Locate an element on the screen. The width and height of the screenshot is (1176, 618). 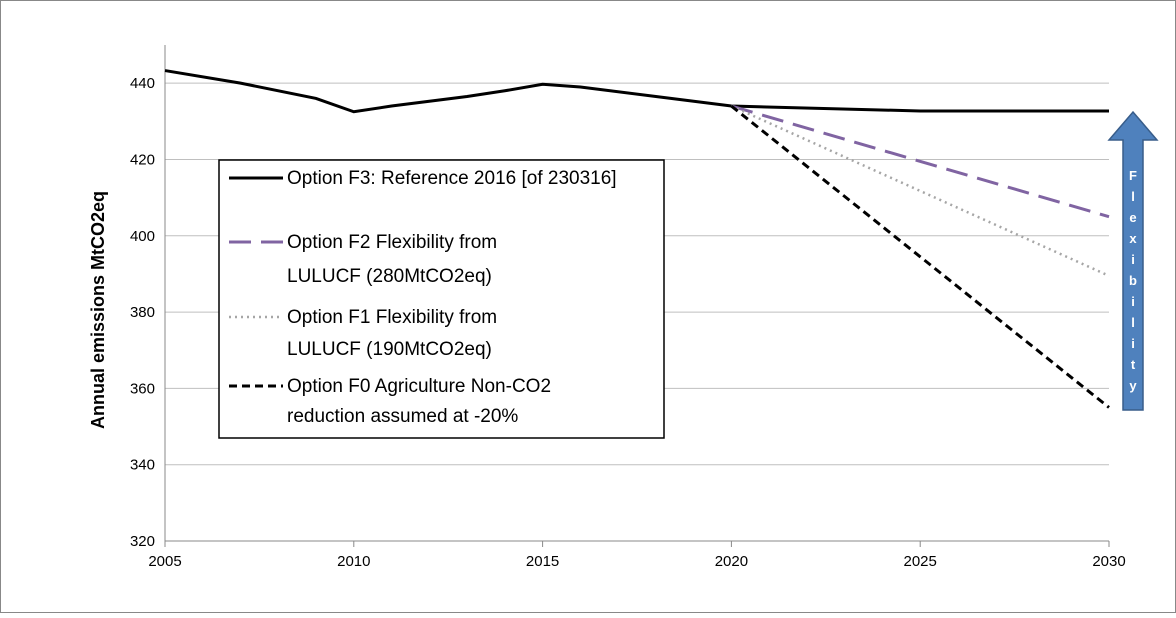
annotation-letter: F is located at coordinates (1133, 175).